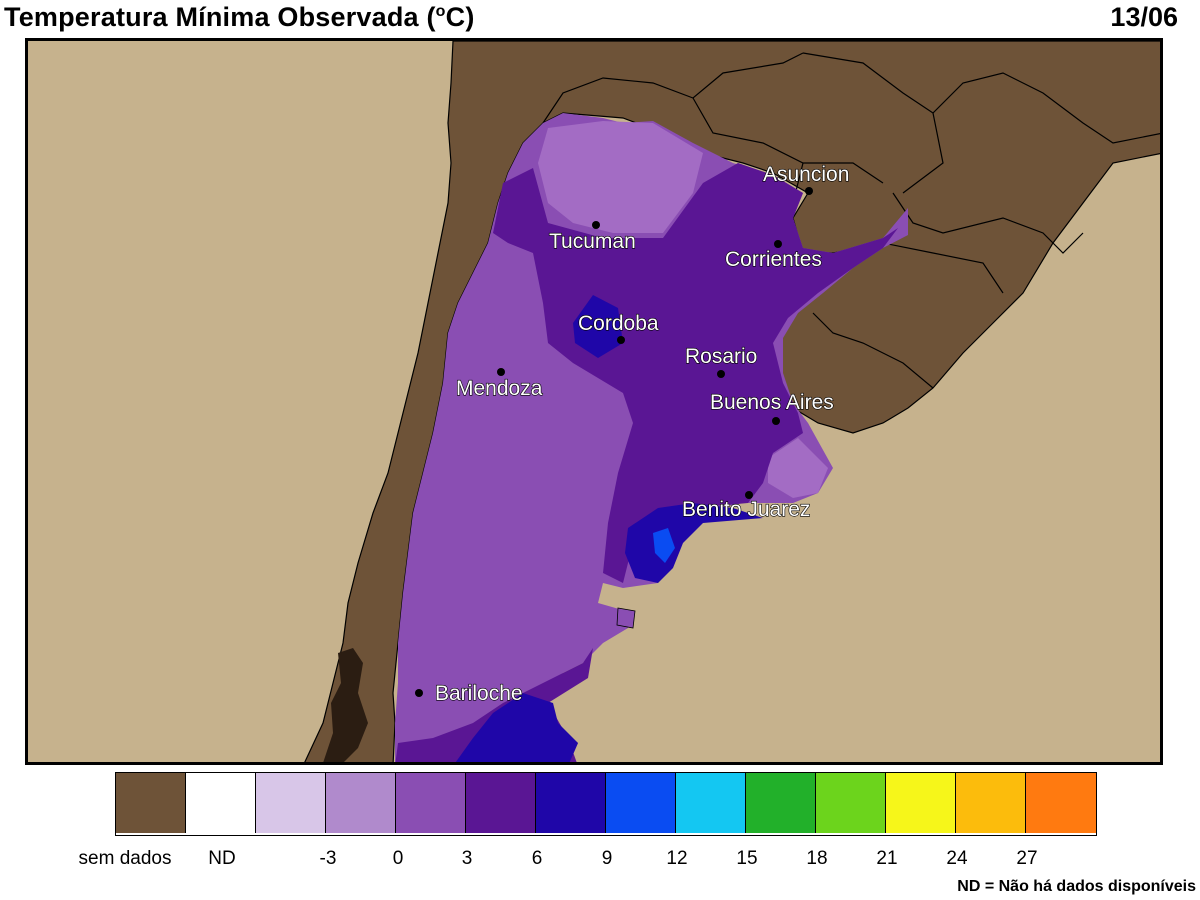 The image size is (1200, 900). Describe the element at coordinates (1076, 886) in the screenshot. I see `legend-footnote: ND = Não há dados disponíveis` at that location.